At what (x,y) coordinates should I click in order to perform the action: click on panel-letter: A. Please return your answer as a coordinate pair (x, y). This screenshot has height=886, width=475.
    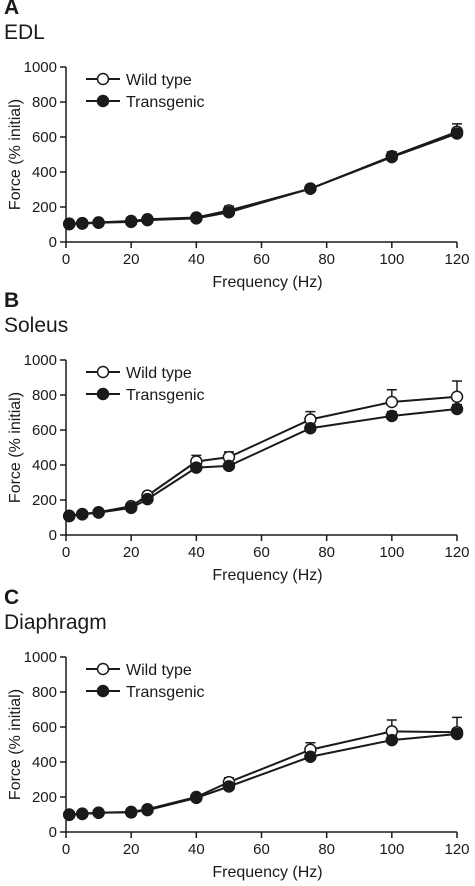
    Looking at the image, I should click on (12, 9).